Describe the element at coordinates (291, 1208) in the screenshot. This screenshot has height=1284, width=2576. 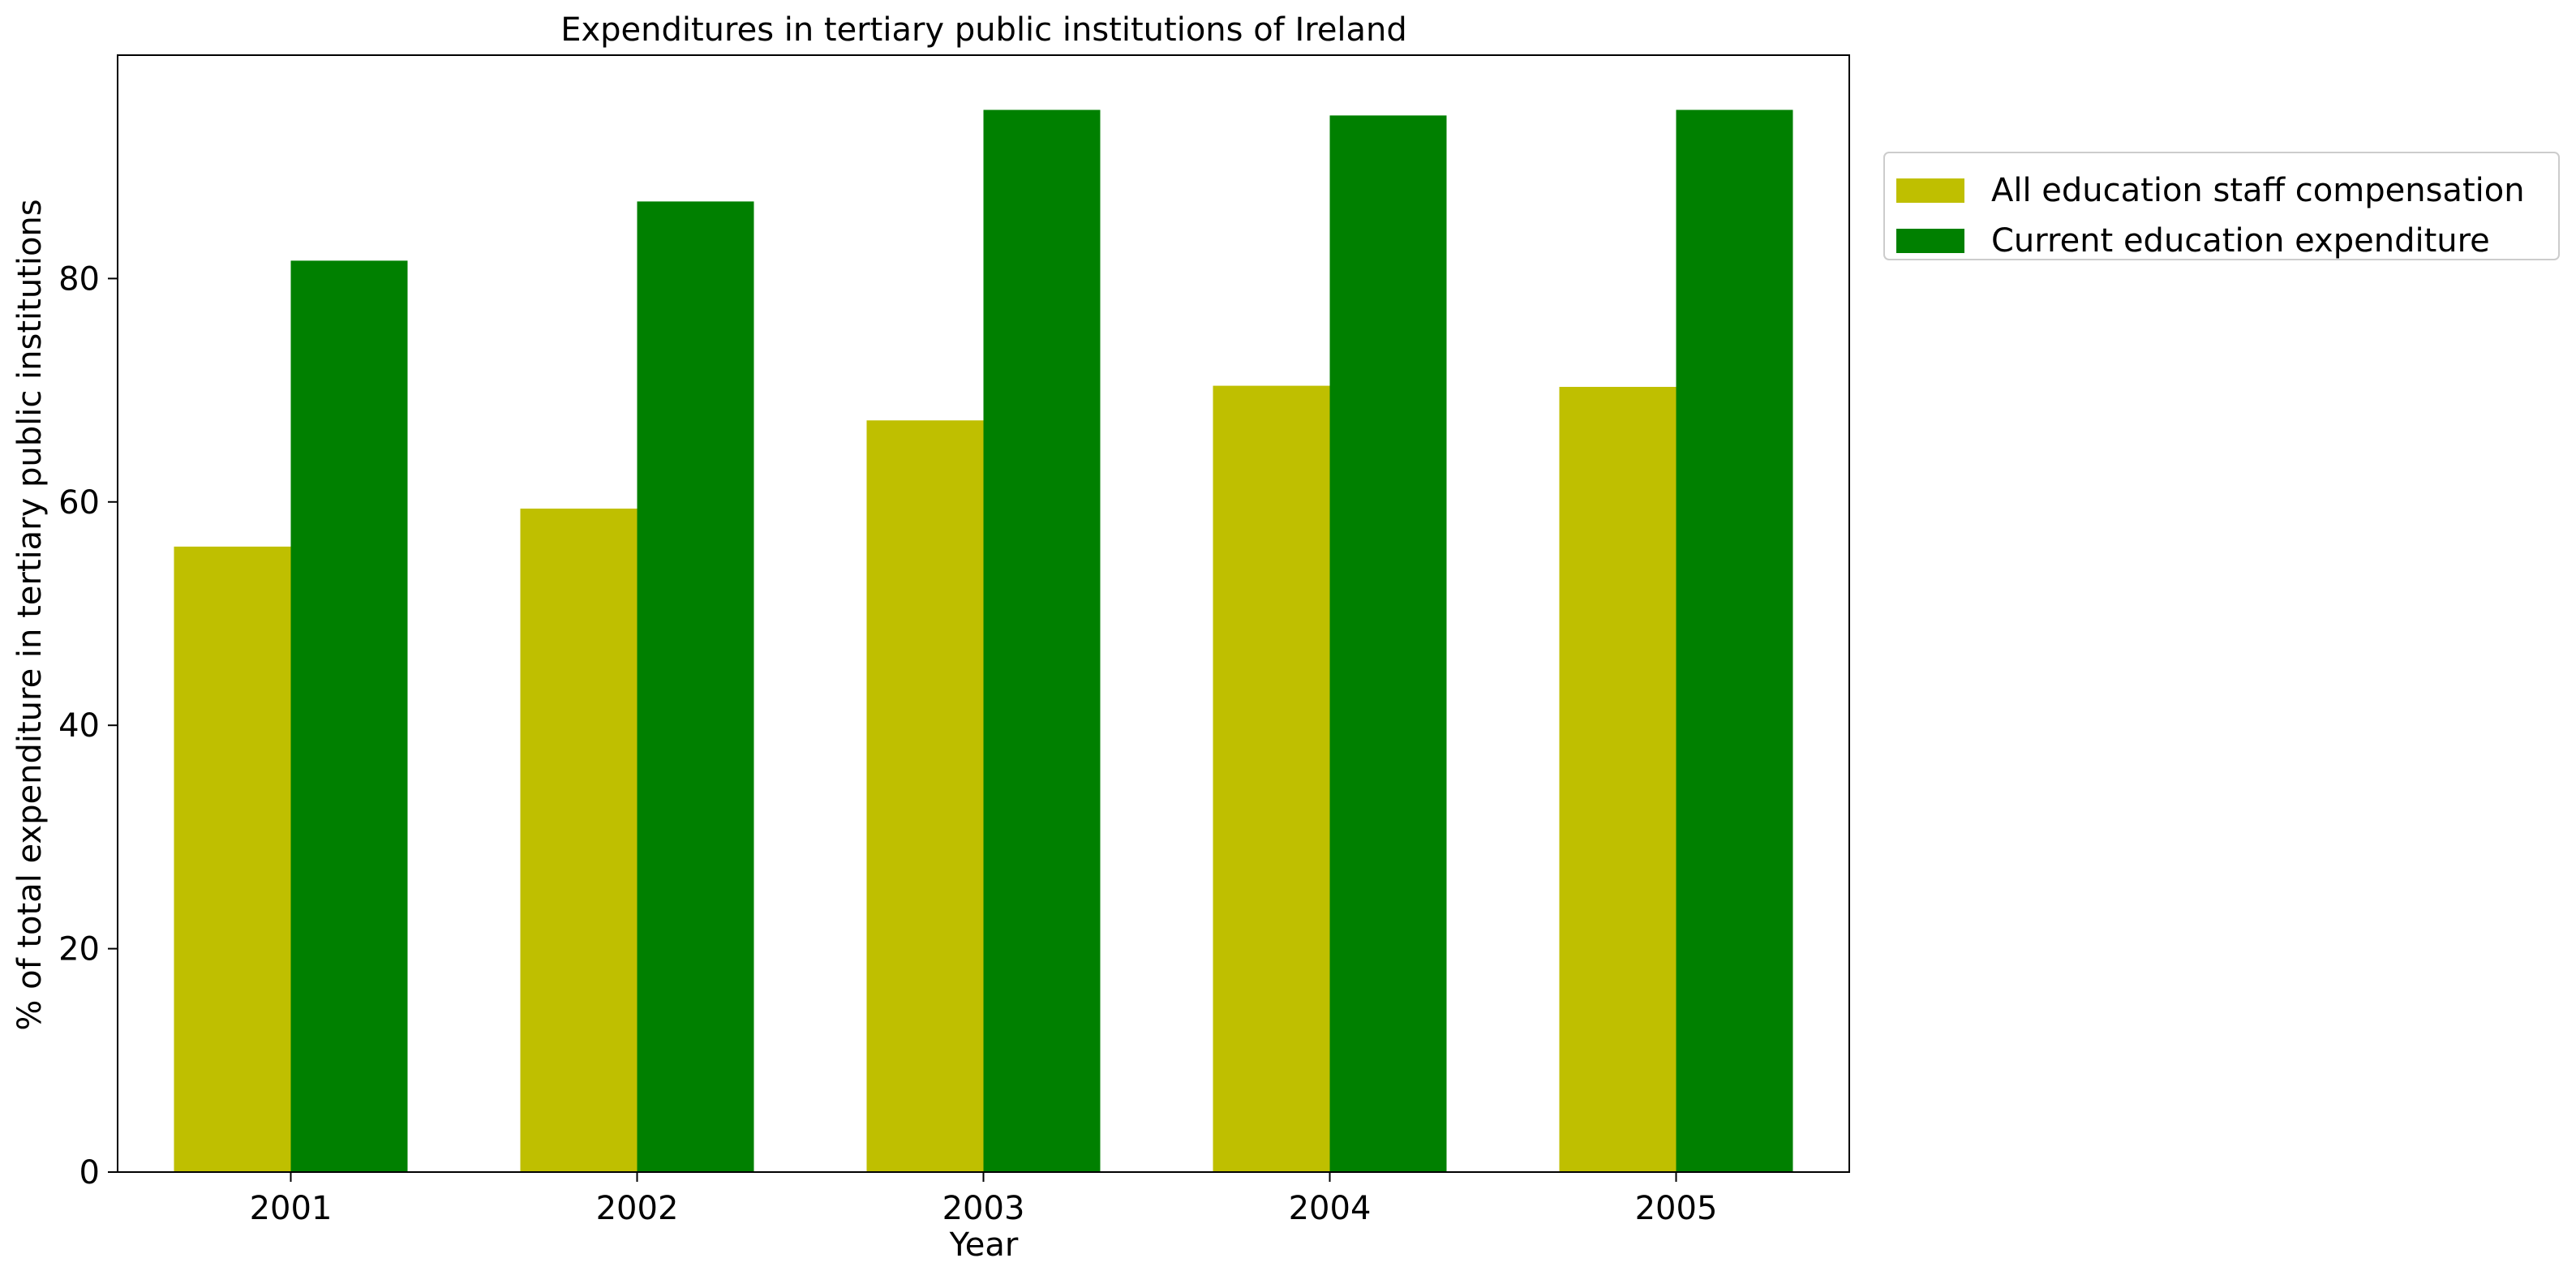
I see `x-tick-label: 2001` at that location.